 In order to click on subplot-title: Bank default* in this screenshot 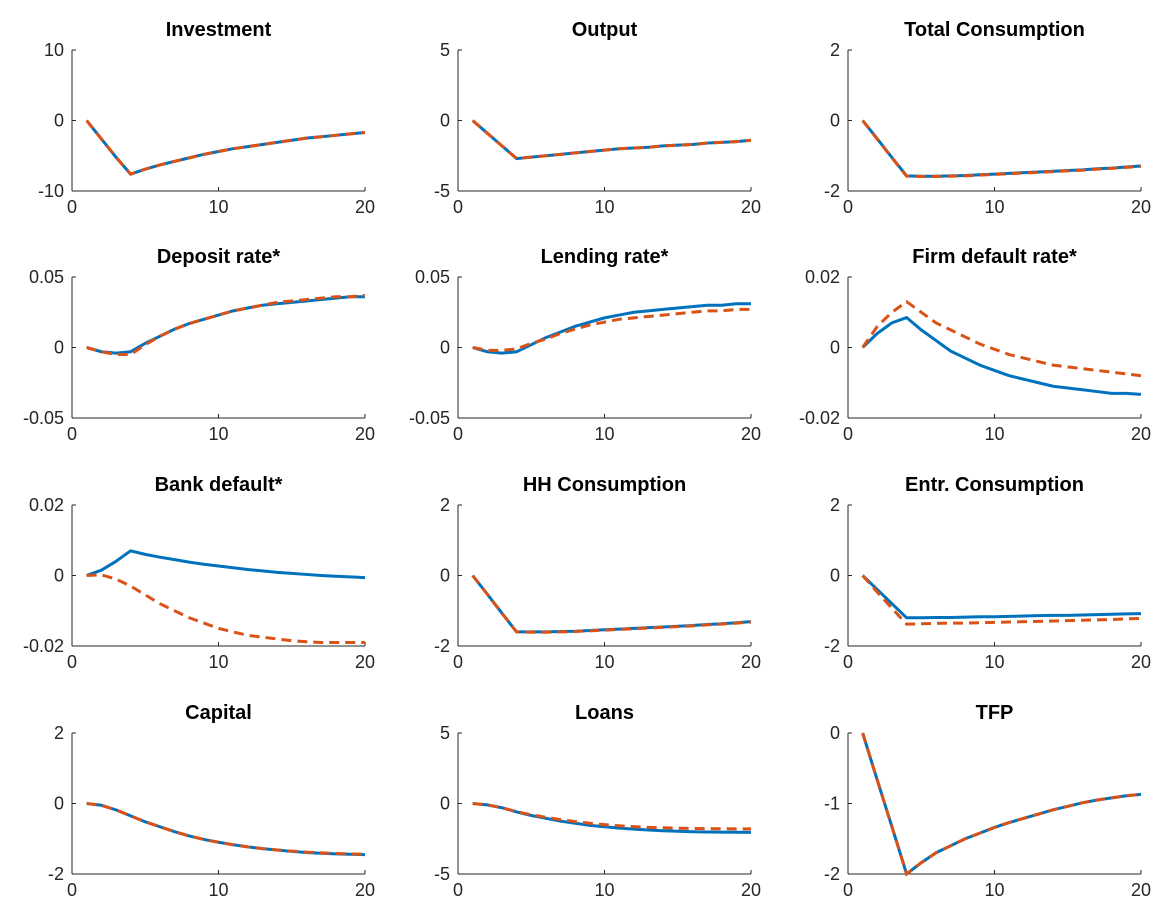, I will do `click(219, 485)`.